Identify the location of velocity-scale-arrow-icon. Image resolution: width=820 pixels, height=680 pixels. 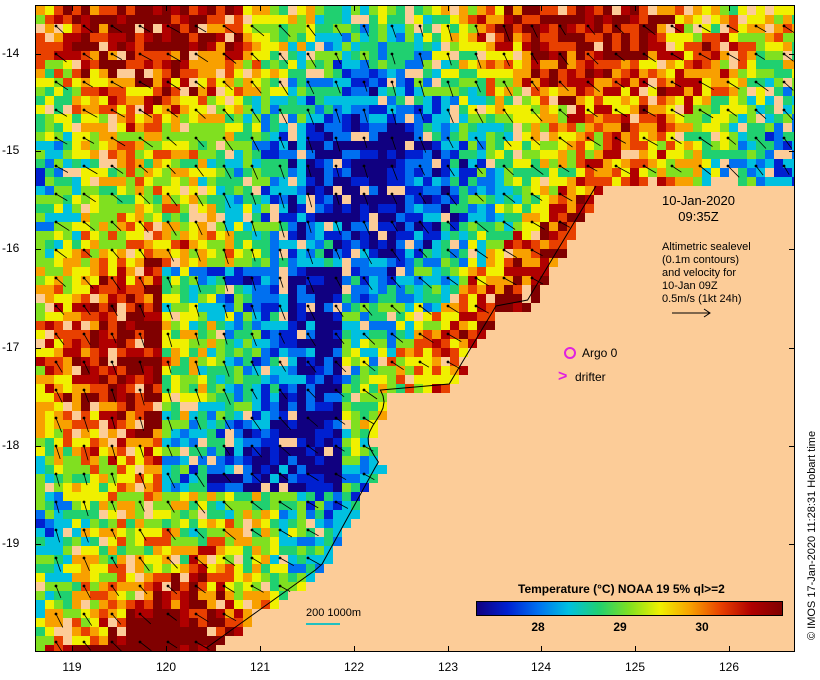
(691, 313).